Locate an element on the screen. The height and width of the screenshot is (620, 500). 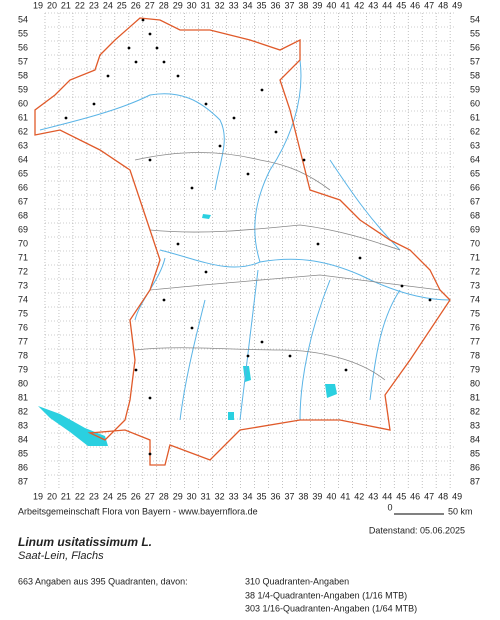
column-label: 43 is located at coordinates (373, 496).